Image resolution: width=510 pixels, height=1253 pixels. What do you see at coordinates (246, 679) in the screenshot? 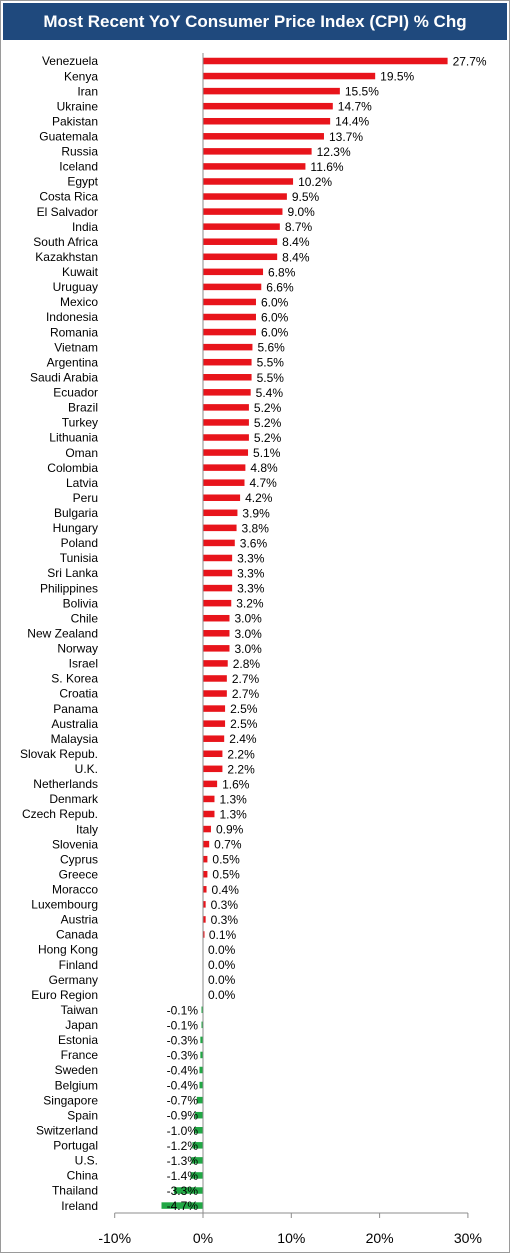
I see `value-label-s-korea: 2.7%` at bounding box center [246, 679].